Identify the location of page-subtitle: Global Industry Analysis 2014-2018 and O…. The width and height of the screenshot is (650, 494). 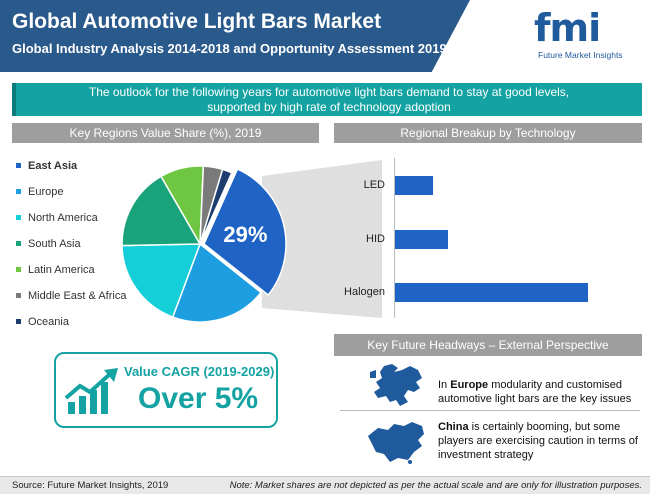
(246, 48).